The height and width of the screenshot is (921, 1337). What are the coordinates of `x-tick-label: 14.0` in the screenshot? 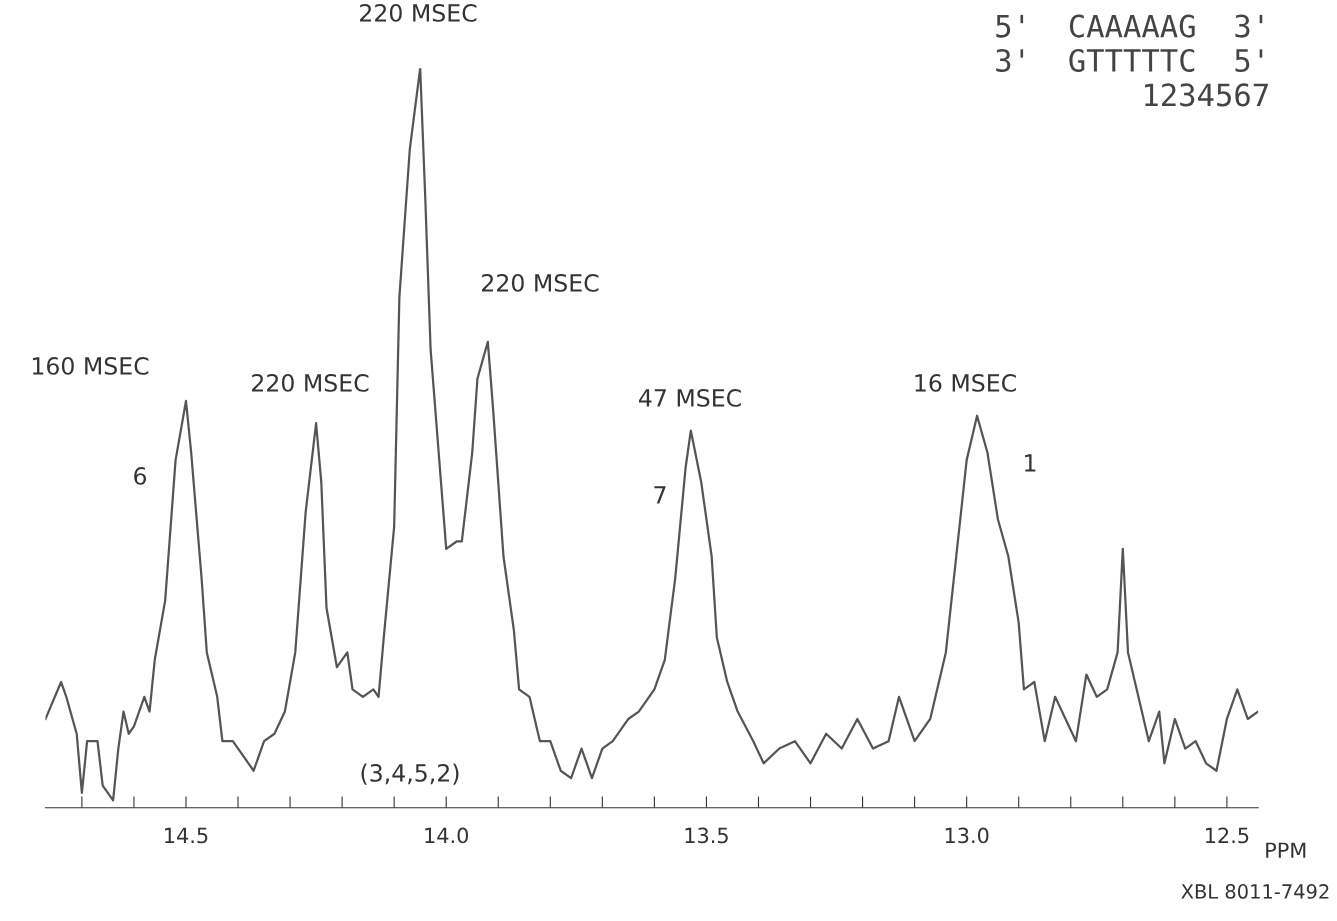 It's located at (447, 835).